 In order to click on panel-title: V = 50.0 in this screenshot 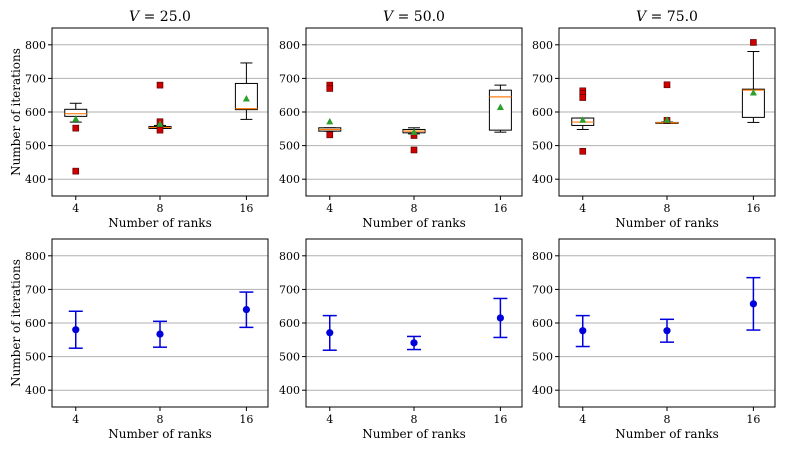, I will do `click(414, 17)`.